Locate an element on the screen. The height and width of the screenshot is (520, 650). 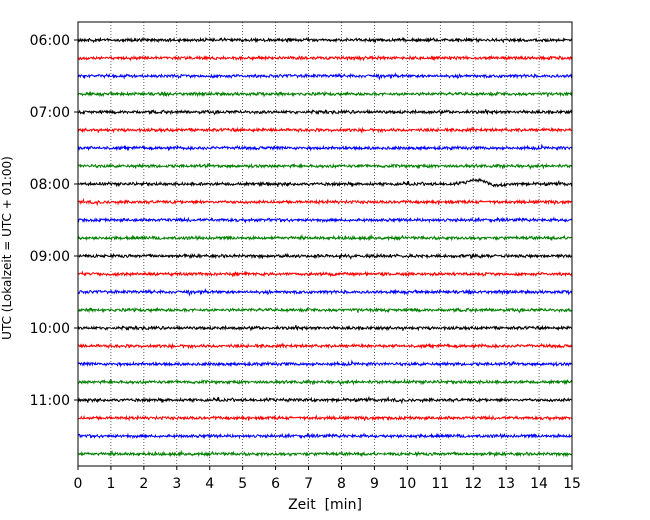
x-tick-label-11: 11 is located at coordinates (440, 484).